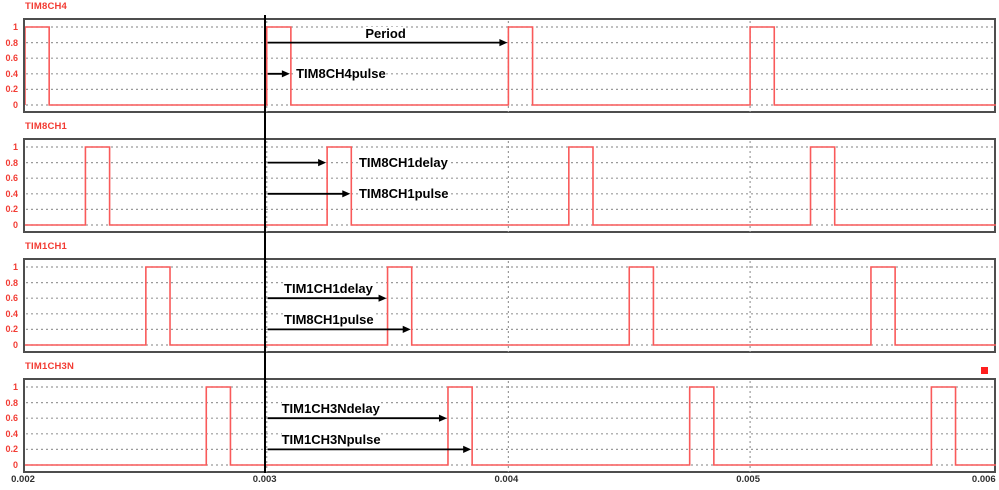 The height and width of the screenshot is (490, 999). Describe the element at coordinates (341, 73) in the screenshot. I see `annotation-label-tim8ch4pulse: TIM8CH4pulse` at that location.